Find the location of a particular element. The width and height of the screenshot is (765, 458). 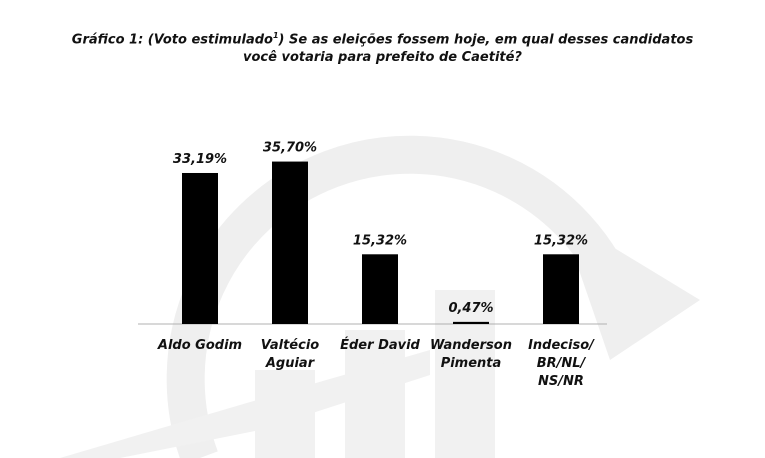

category-label-line: Wanderson is located at coordinates (471, 345).